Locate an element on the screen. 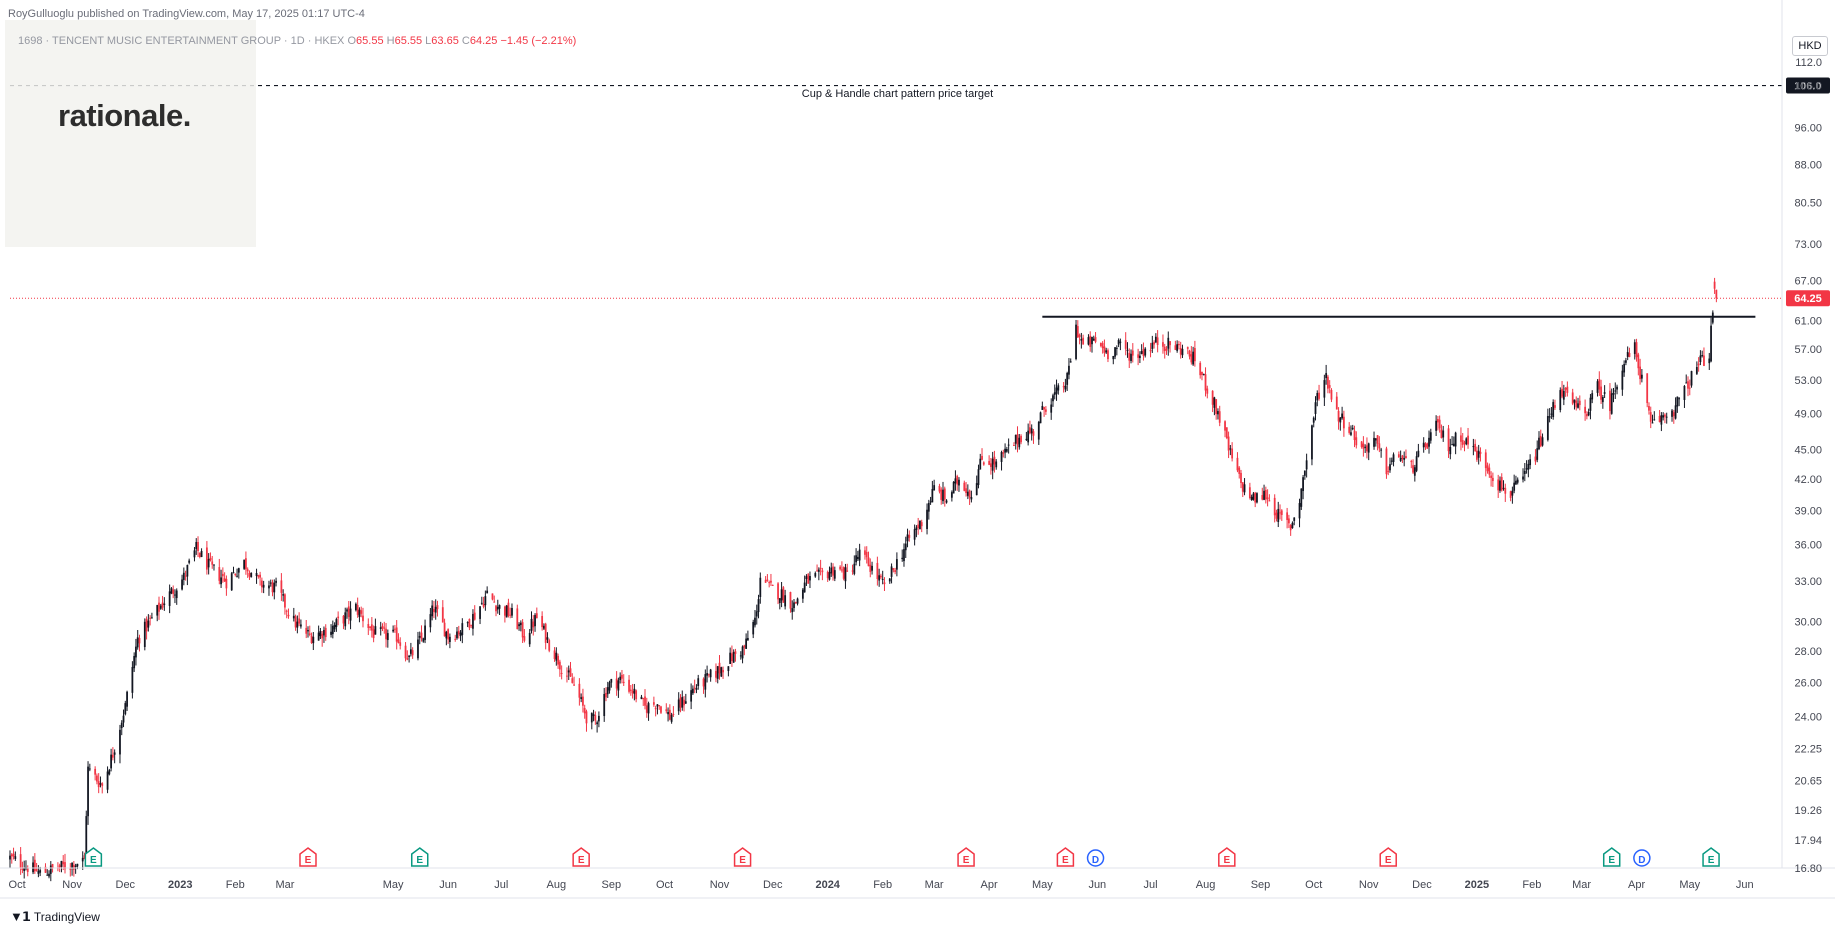 The width and height of the screenshot is (1835, 932). event-type-label: E is located at coordinates (1226, 860).